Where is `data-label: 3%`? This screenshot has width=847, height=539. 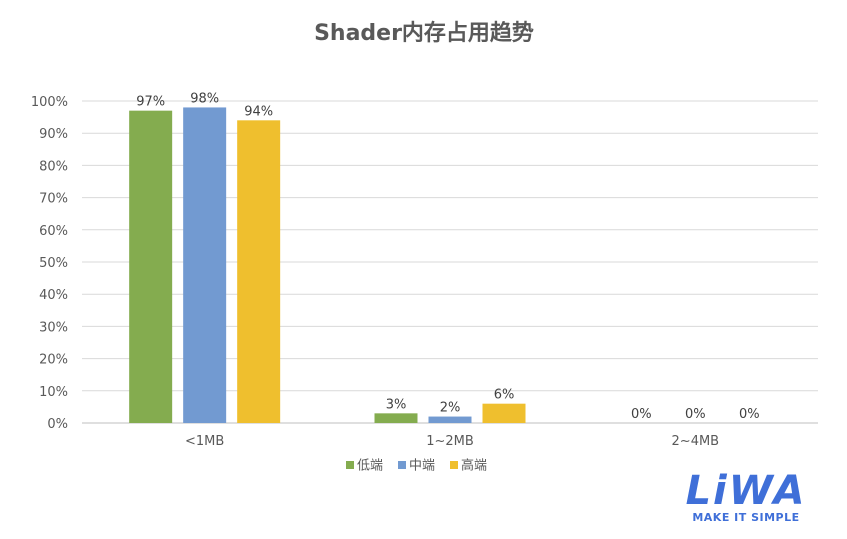 data-label: 3% is located at coordinates (396, 404).